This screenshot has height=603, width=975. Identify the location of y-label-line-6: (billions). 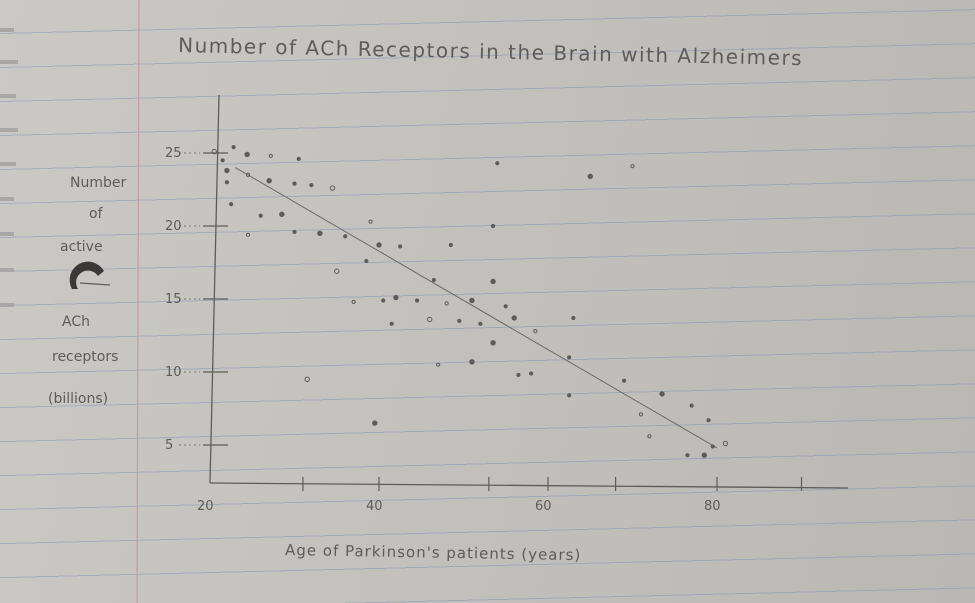
(78, 399).